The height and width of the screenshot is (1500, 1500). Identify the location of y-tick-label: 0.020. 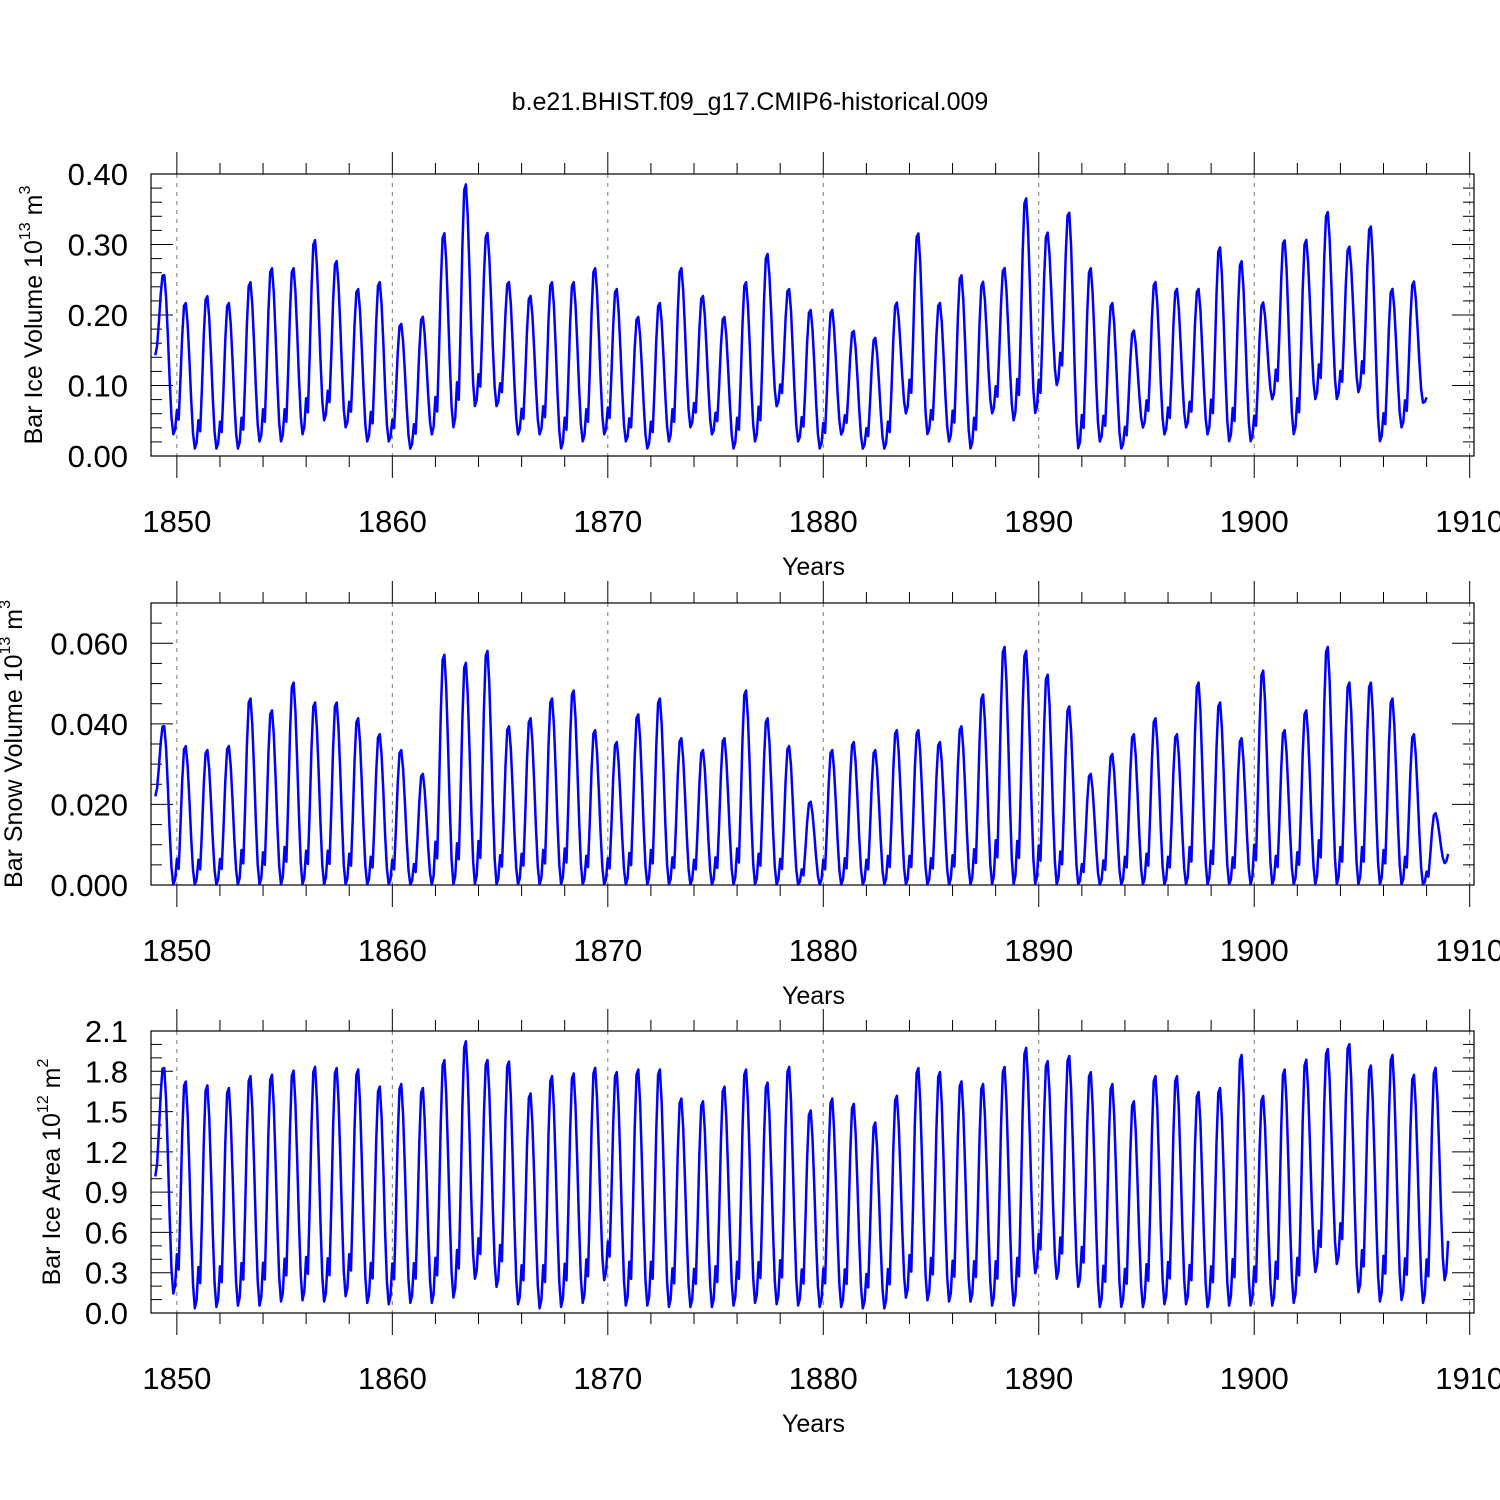
(89, 804).